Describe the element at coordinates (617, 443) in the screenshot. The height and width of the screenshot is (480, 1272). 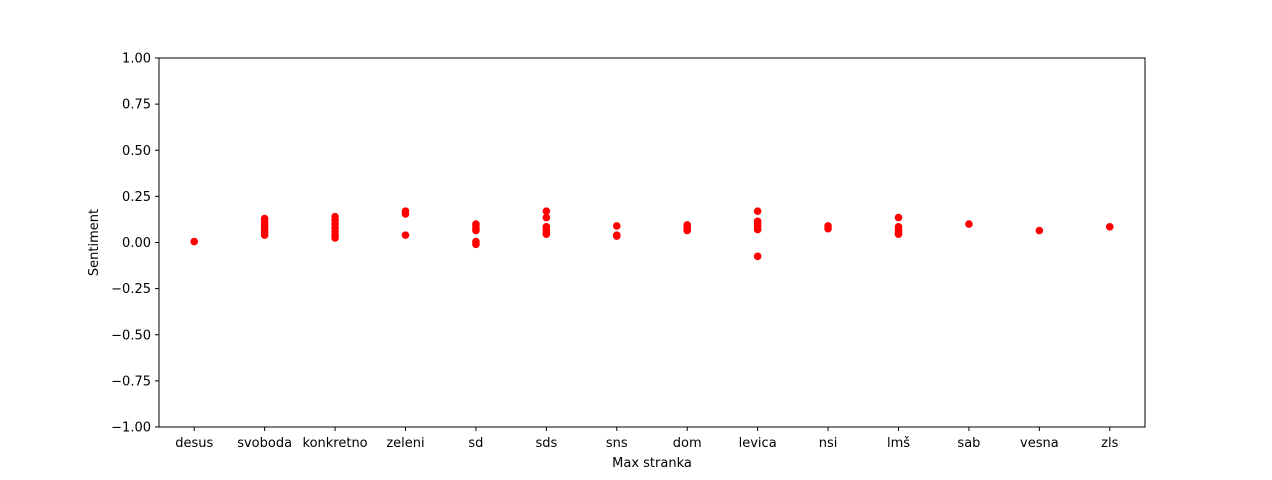
I see `x-tick-label: sns` at that location.